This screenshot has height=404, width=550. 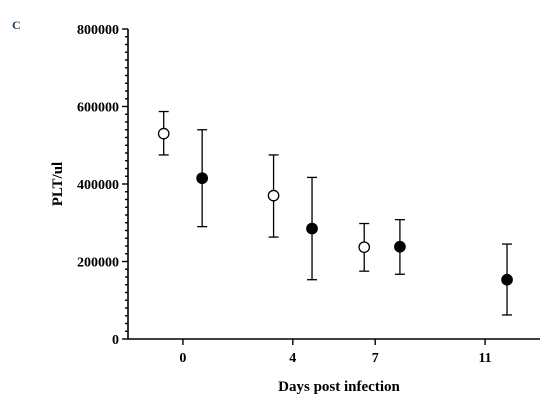 What do you see at coordinates (484, 358) in the screenshot?
I see `x-tick-label: 11` at bounding box center [484, 358].